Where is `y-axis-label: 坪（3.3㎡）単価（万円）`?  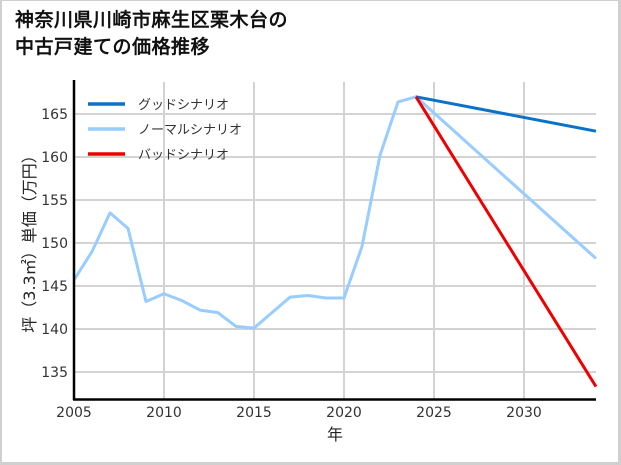 y-axis-label: 坪（3.3㎡）単価（万円） is located at coordinates (29, 239).